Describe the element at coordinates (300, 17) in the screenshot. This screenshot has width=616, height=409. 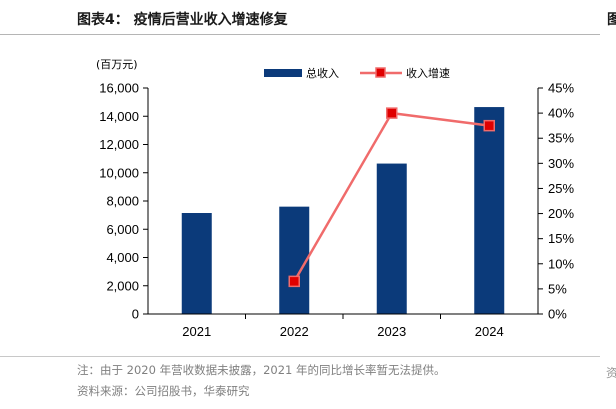
I see `figure-title-row: 图表4： 疫情后营业收入增速修复` at that location.